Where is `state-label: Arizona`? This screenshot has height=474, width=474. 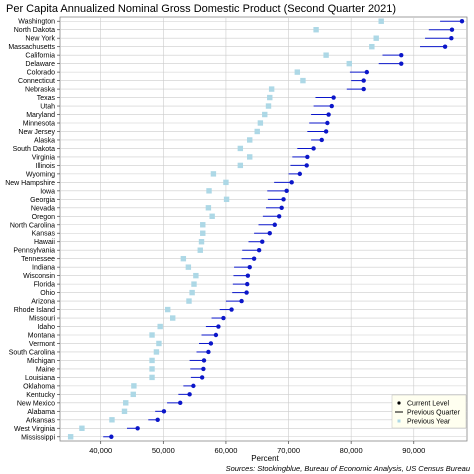 state-label: Arizona is located at coordinates (43, 302).